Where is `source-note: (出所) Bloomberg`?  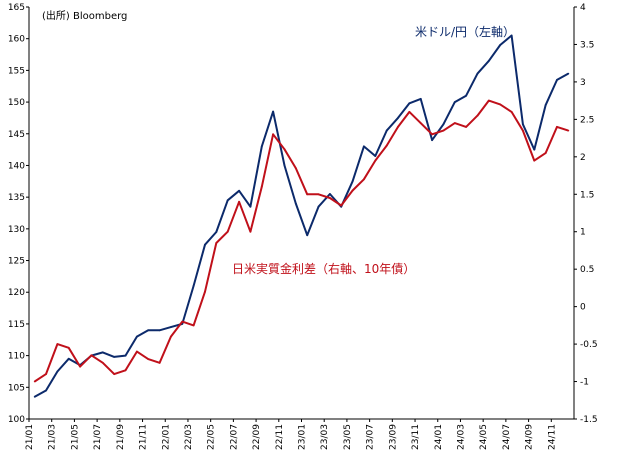
source-note: (出所) Bloomberg is located at coordinates (84, 15).